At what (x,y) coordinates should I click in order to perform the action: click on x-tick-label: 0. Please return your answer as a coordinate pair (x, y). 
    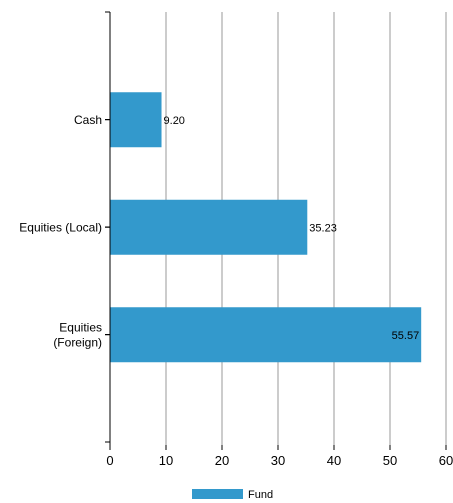
    Looking at the image, I should click on (109, 460).